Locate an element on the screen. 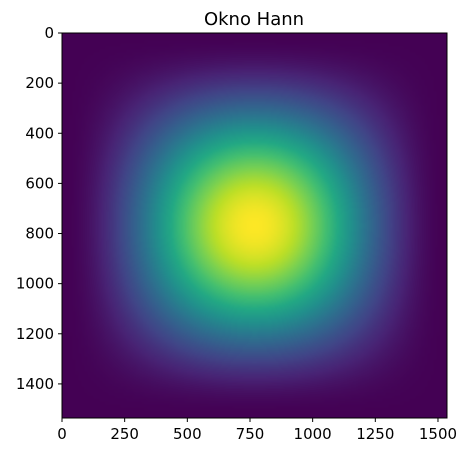 The width and height of the screenshot is (469, 456). y-tick-label: 1000 is located at coordinates (35, 284).